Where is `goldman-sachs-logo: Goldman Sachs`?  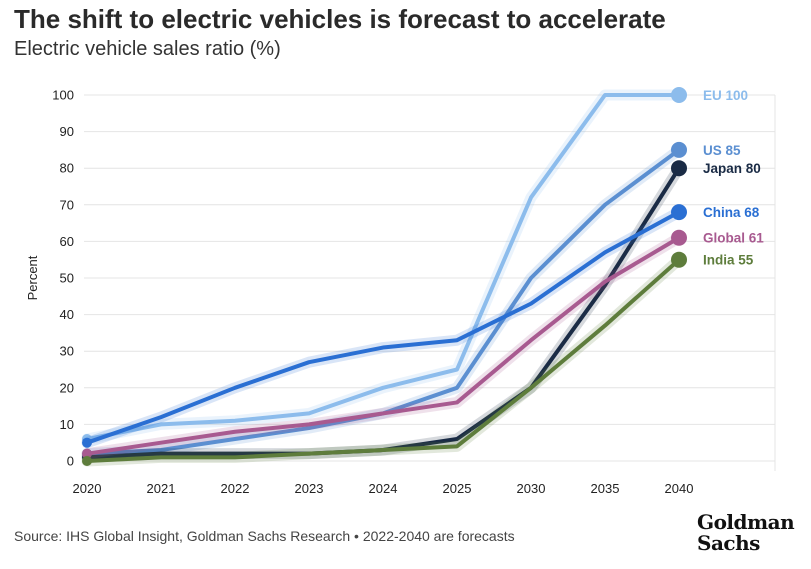 goldman-sachs-logo: Goldman Sachs is located at coordinates (747, 533).